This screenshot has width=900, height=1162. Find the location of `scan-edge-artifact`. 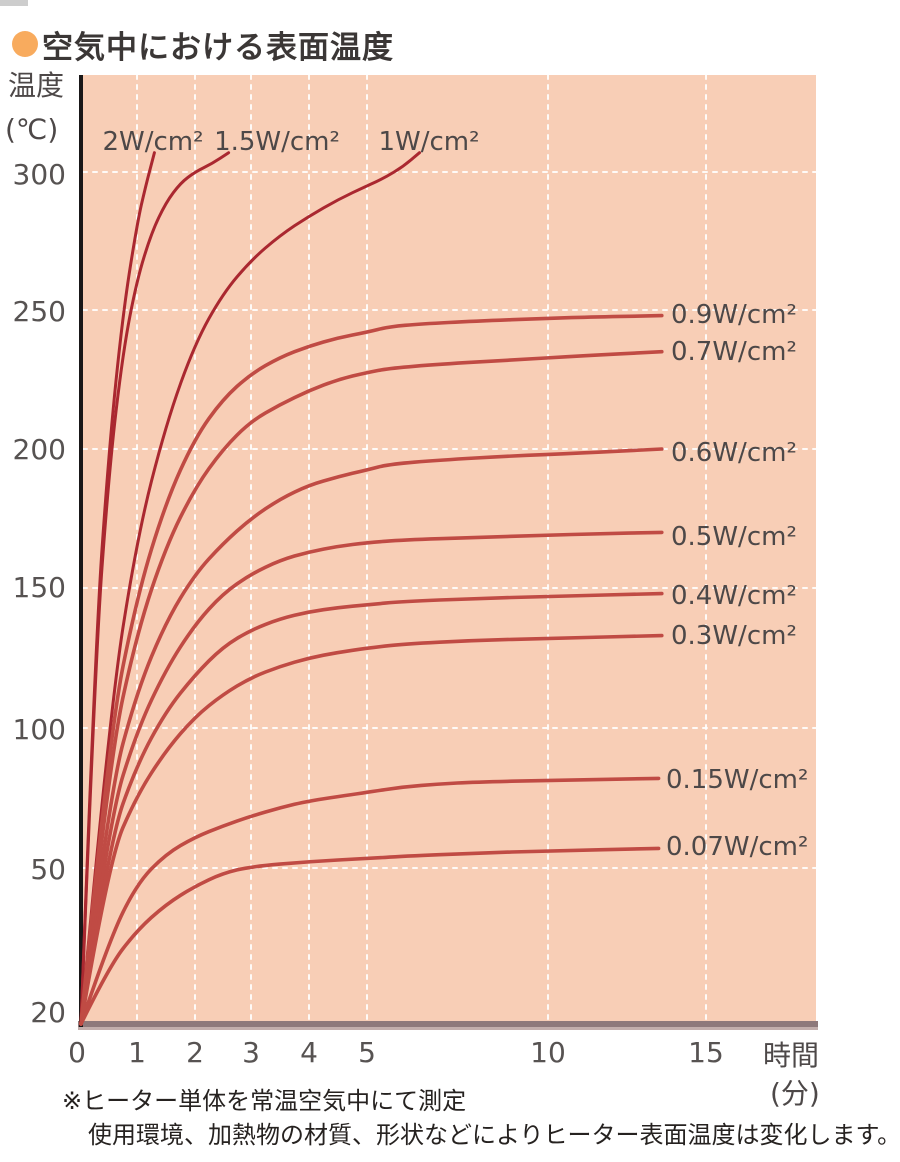

scan-edge-artifact is located at coordinates (14, 3).